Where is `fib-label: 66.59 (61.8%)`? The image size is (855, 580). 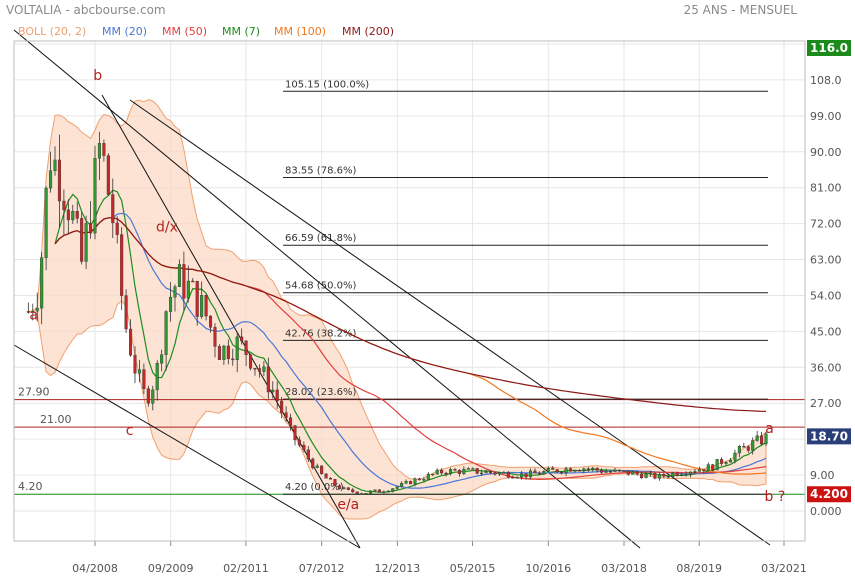 fib-label: 66.59 (61.8%) is located at coordinates (320, 238).